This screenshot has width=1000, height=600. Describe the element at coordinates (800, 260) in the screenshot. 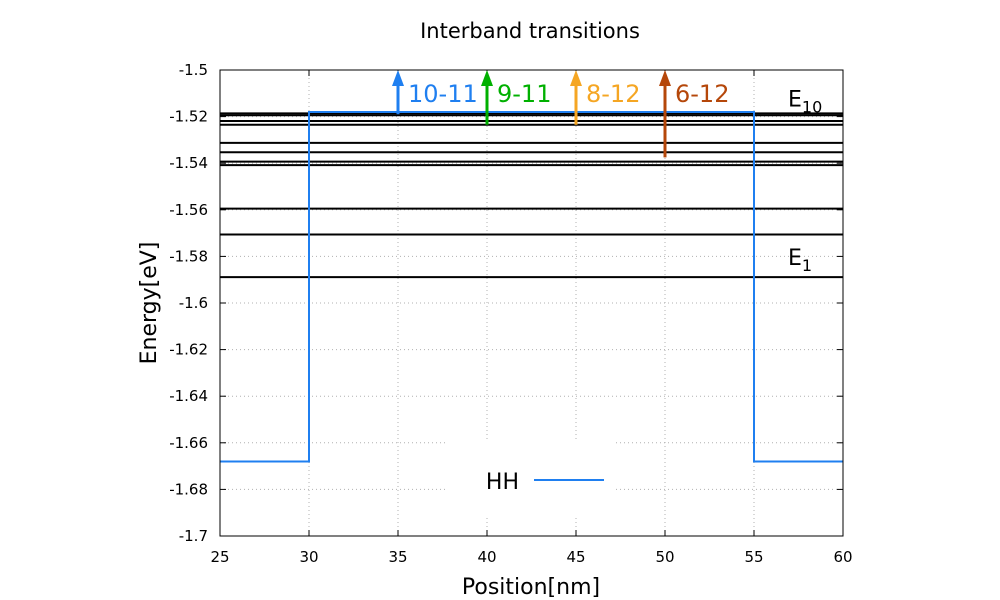

I see `energy-level-label: E1` at that location.